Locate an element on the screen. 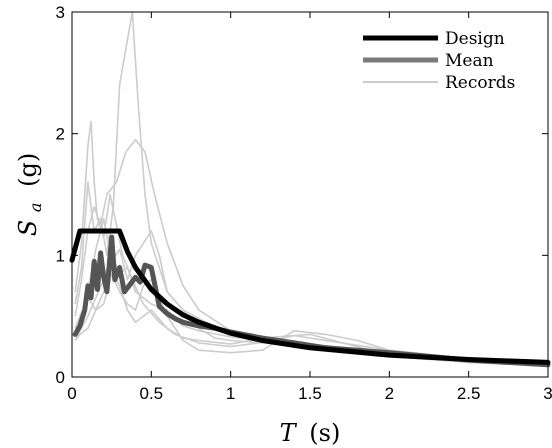  x-tick-label: 0 is located at coordinates (71, 393).